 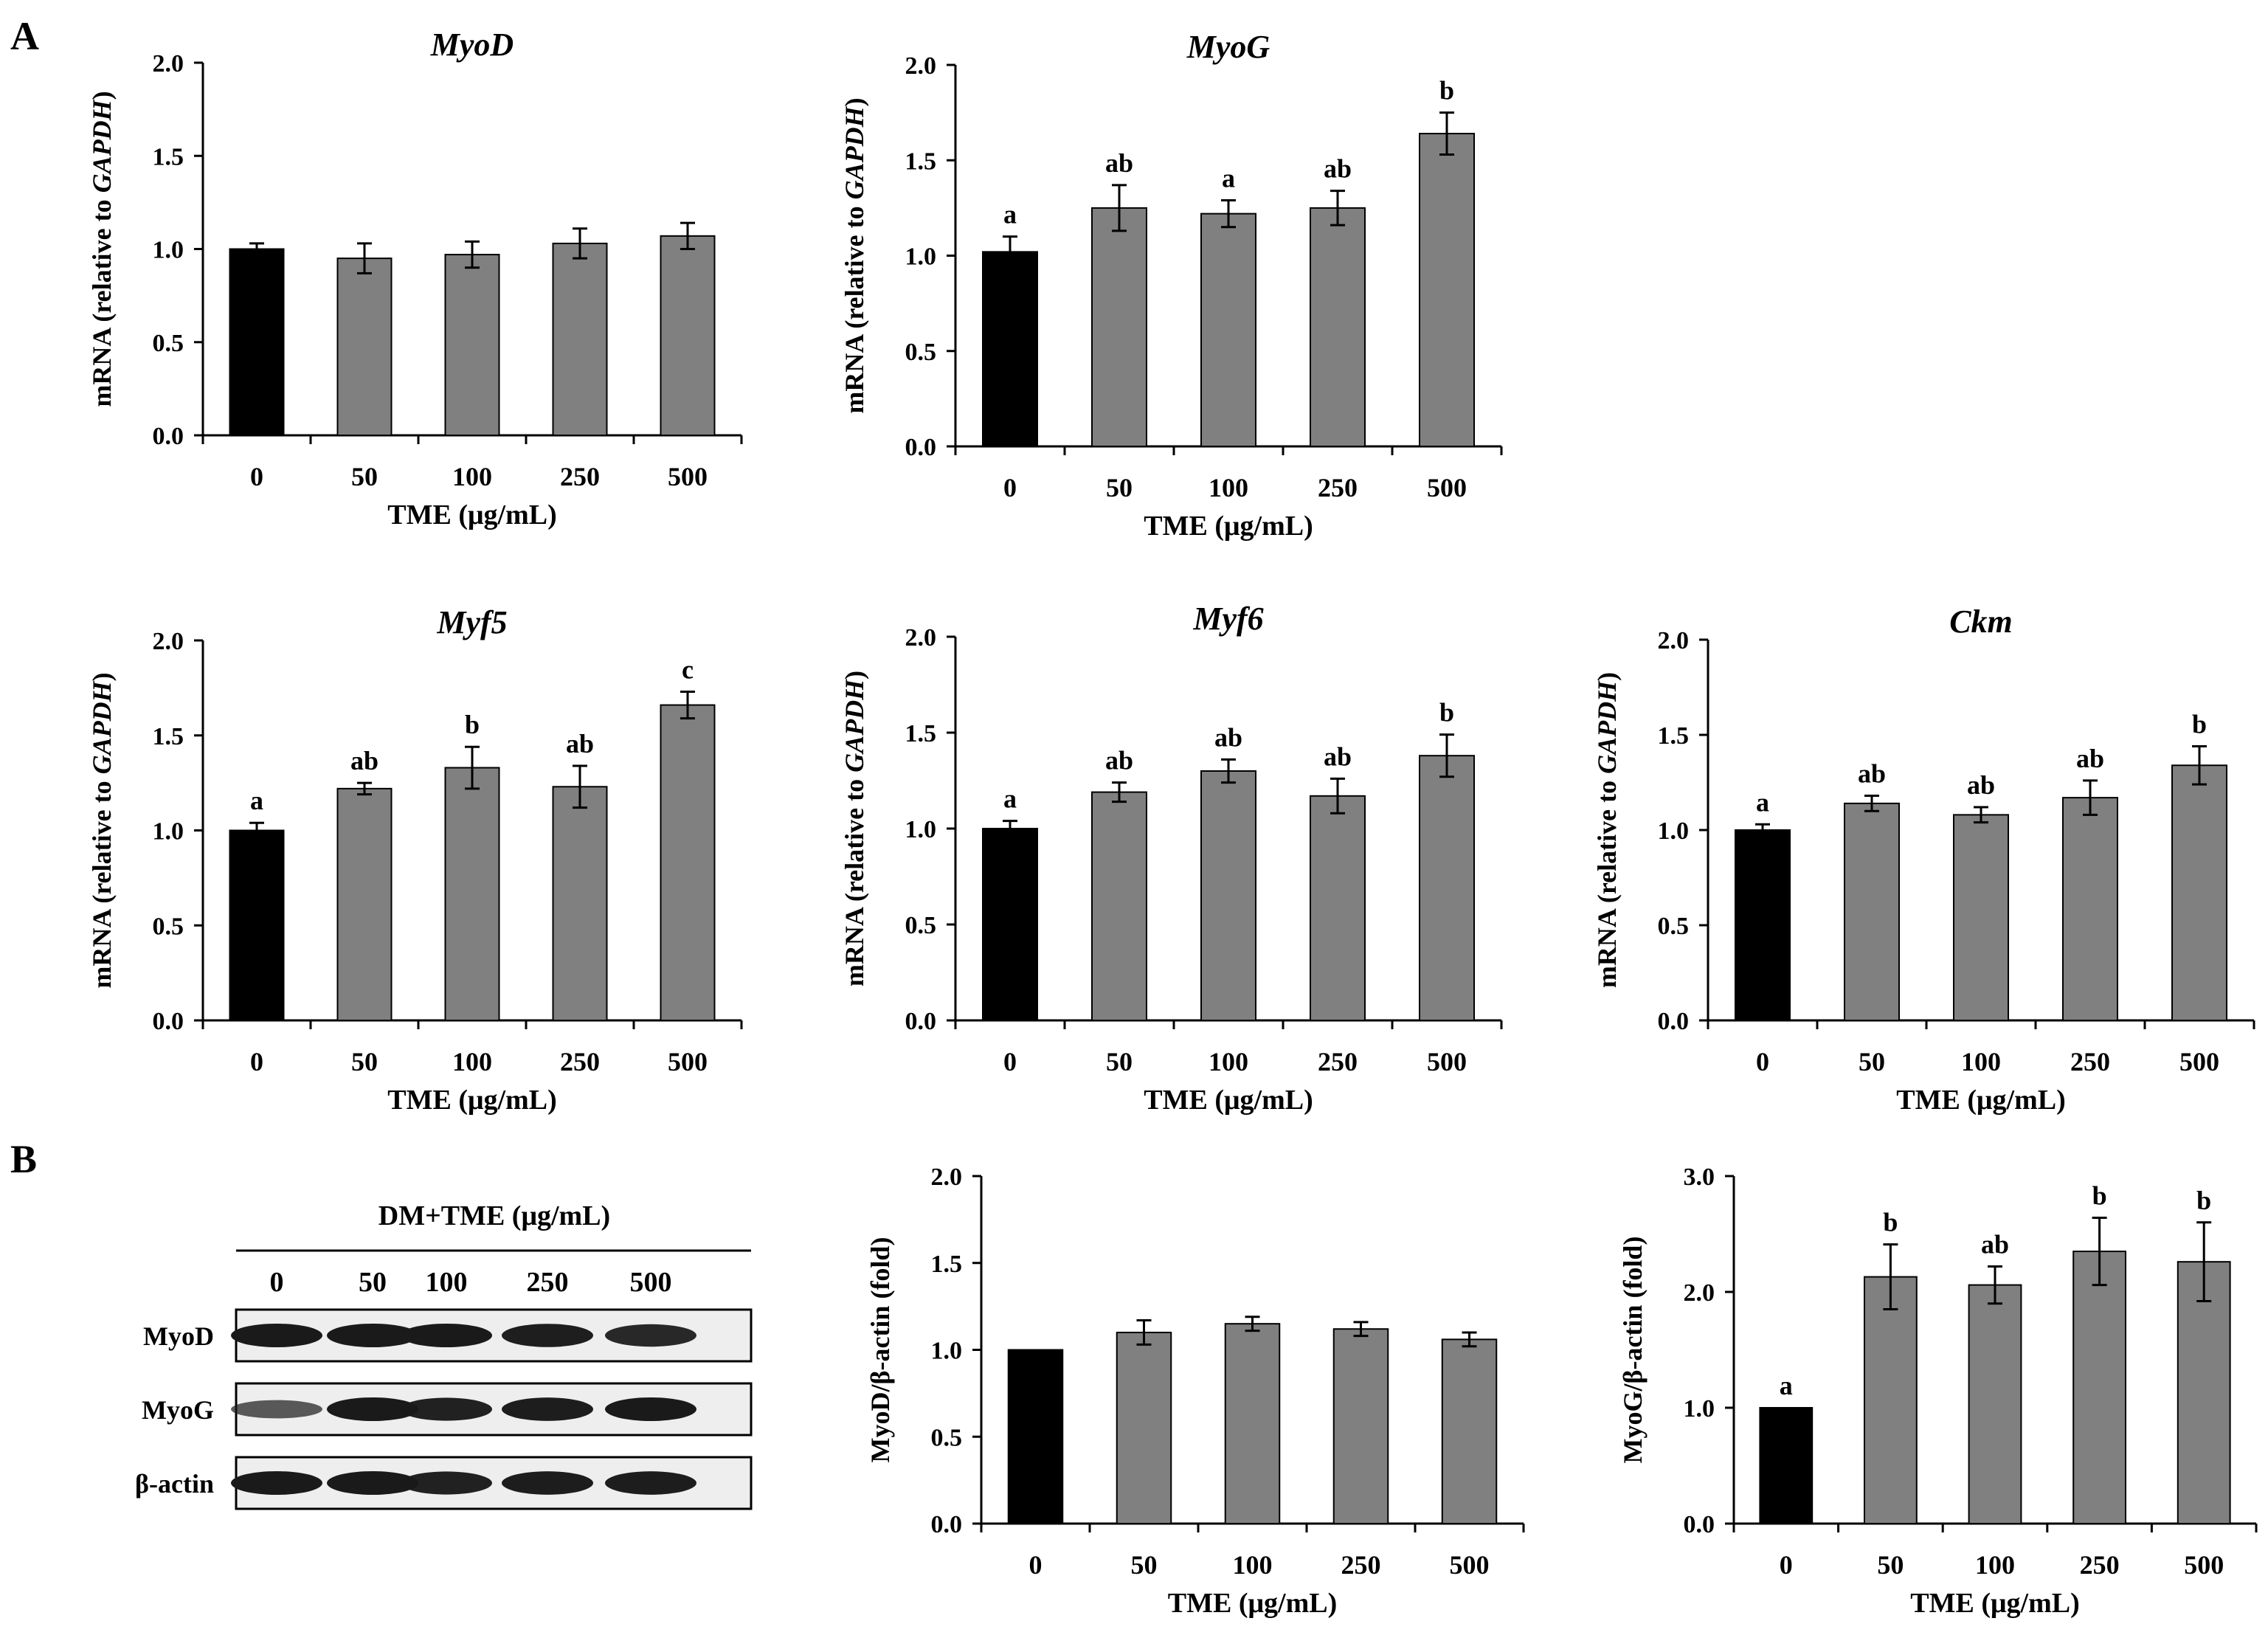 What do you see at coordinates (472, 45) in the screenshot?
I see `chart-title: MyoD` at bounding box center [472, 45].